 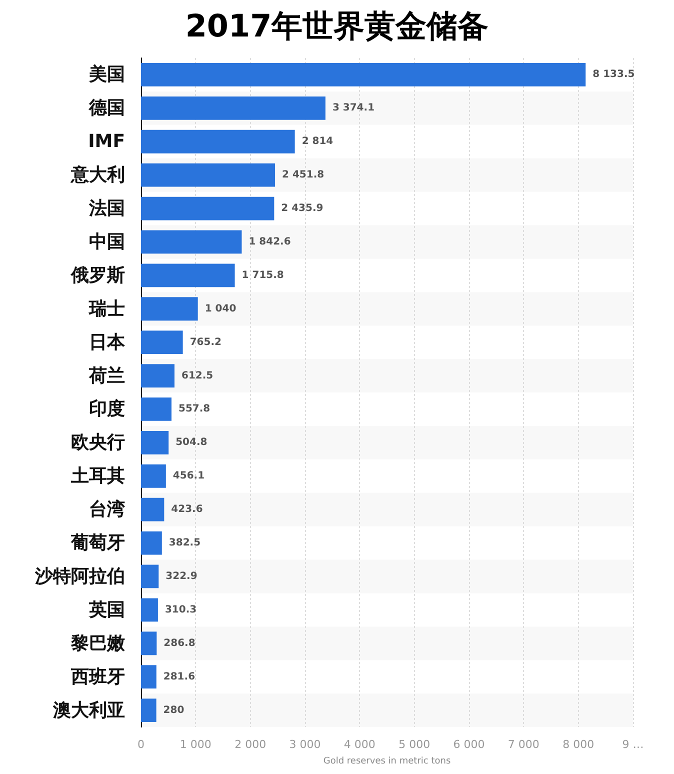 What do you see at coordinates (107, 241) in the screenshot?
I see `y-tick-label: 中国` at bounding box center [107, 241].